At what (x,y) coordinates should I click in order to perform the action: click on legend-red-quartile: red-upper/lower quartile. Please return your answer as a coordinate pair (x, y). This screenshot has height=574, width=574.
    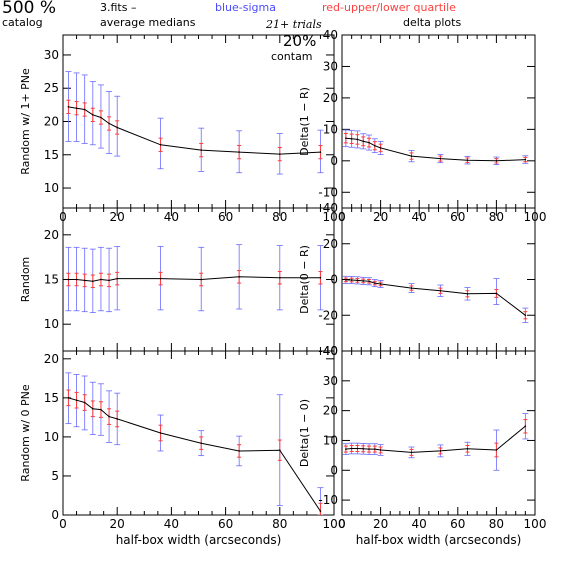
    Looking at the image, I should click on (389, 7).